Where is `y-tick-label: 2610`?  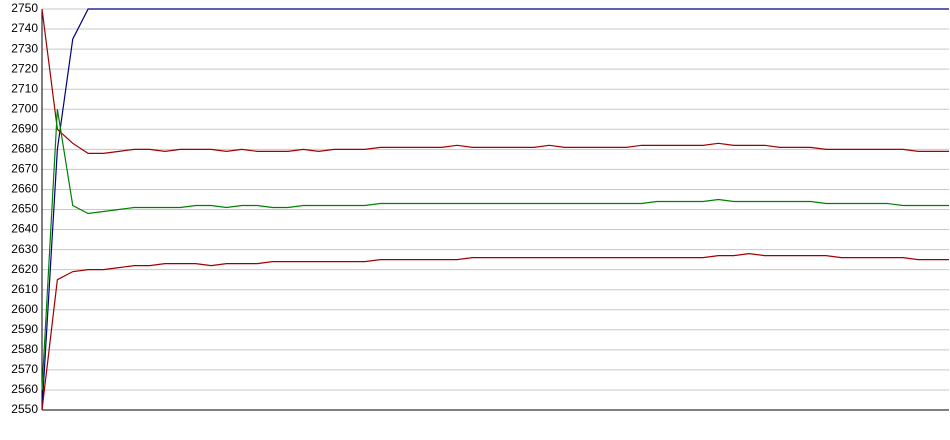
y-tick-label: 2610 is located at coordinates (24, 289).